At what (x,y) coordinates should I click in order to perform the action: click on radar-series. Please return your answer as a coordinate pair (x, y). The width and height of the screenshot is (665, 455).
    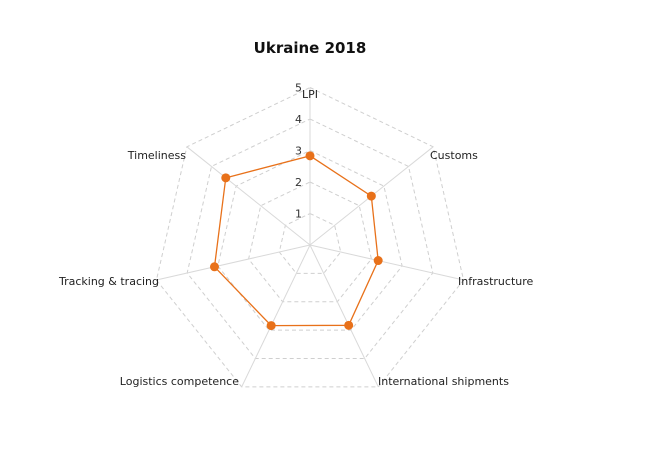
    Looking at the image, I should click on (296, 241).